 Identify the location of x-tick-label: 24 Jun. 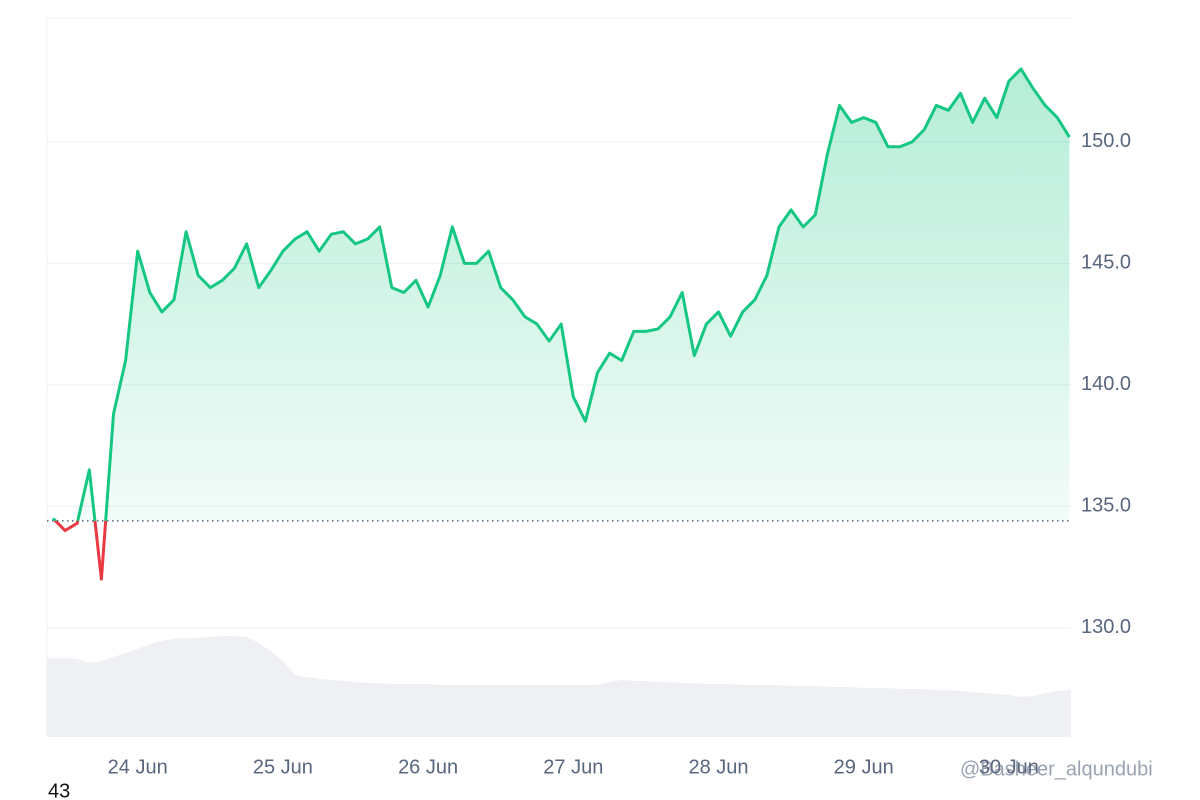
(138, 767).